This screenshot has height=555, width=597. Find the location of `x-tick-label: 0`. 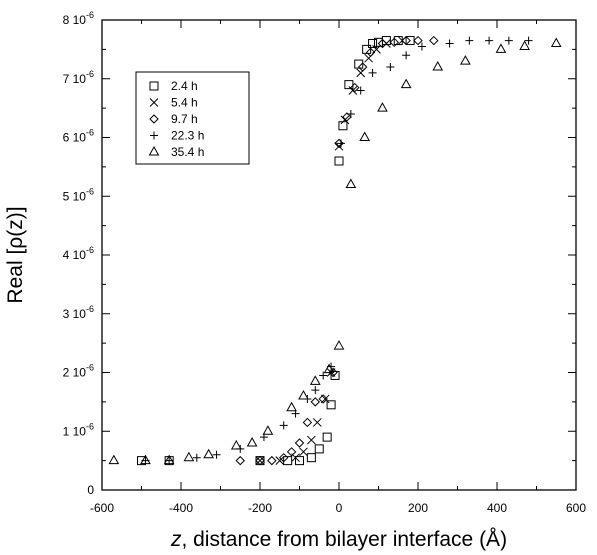

x-tick-label: 0 is located at coordinates (339, 508).